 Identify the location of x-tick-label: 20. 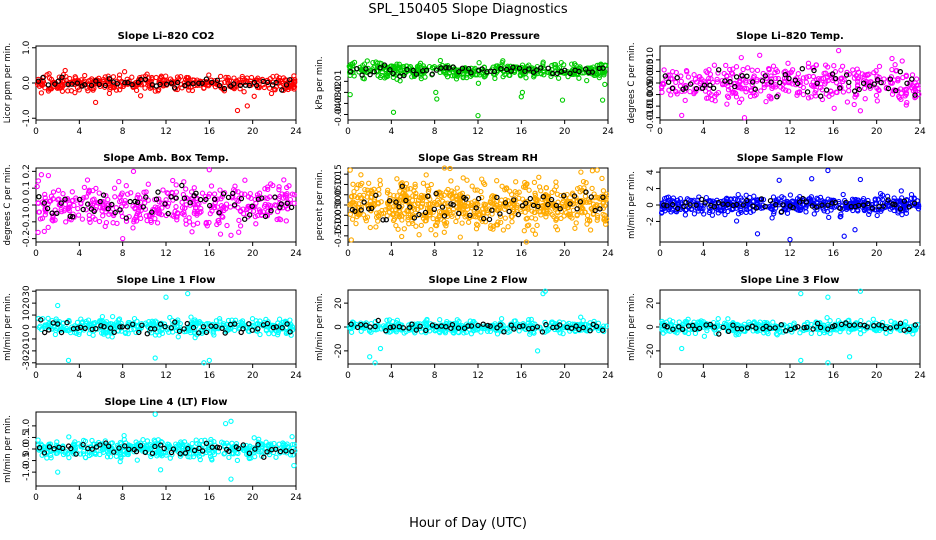
(877, 254).